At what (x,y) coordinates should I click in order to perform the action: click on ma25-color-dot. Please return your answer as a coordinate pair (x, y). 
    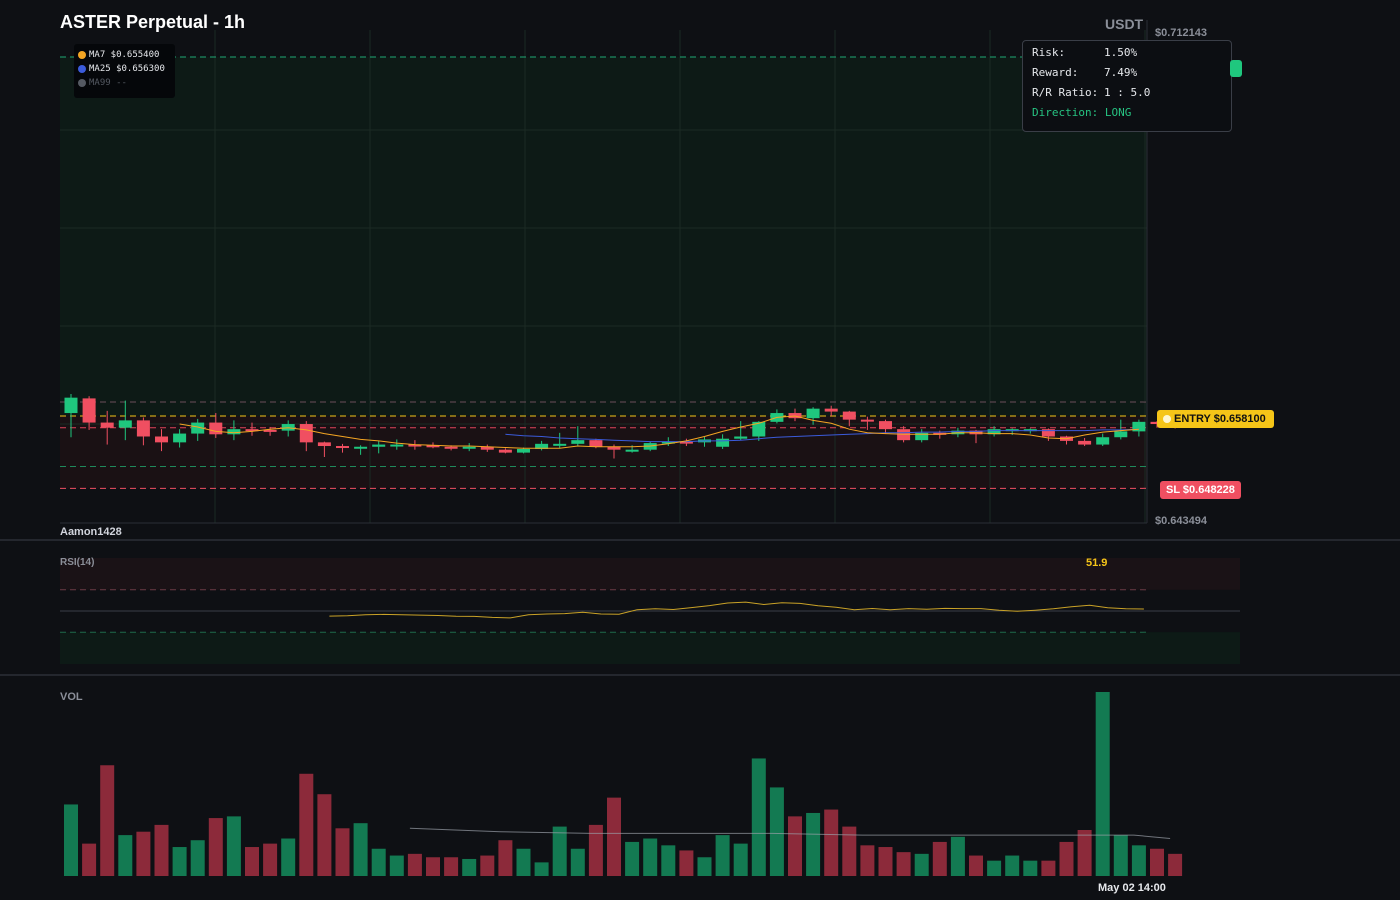
    Looking at the image, I should click on (82, 69).